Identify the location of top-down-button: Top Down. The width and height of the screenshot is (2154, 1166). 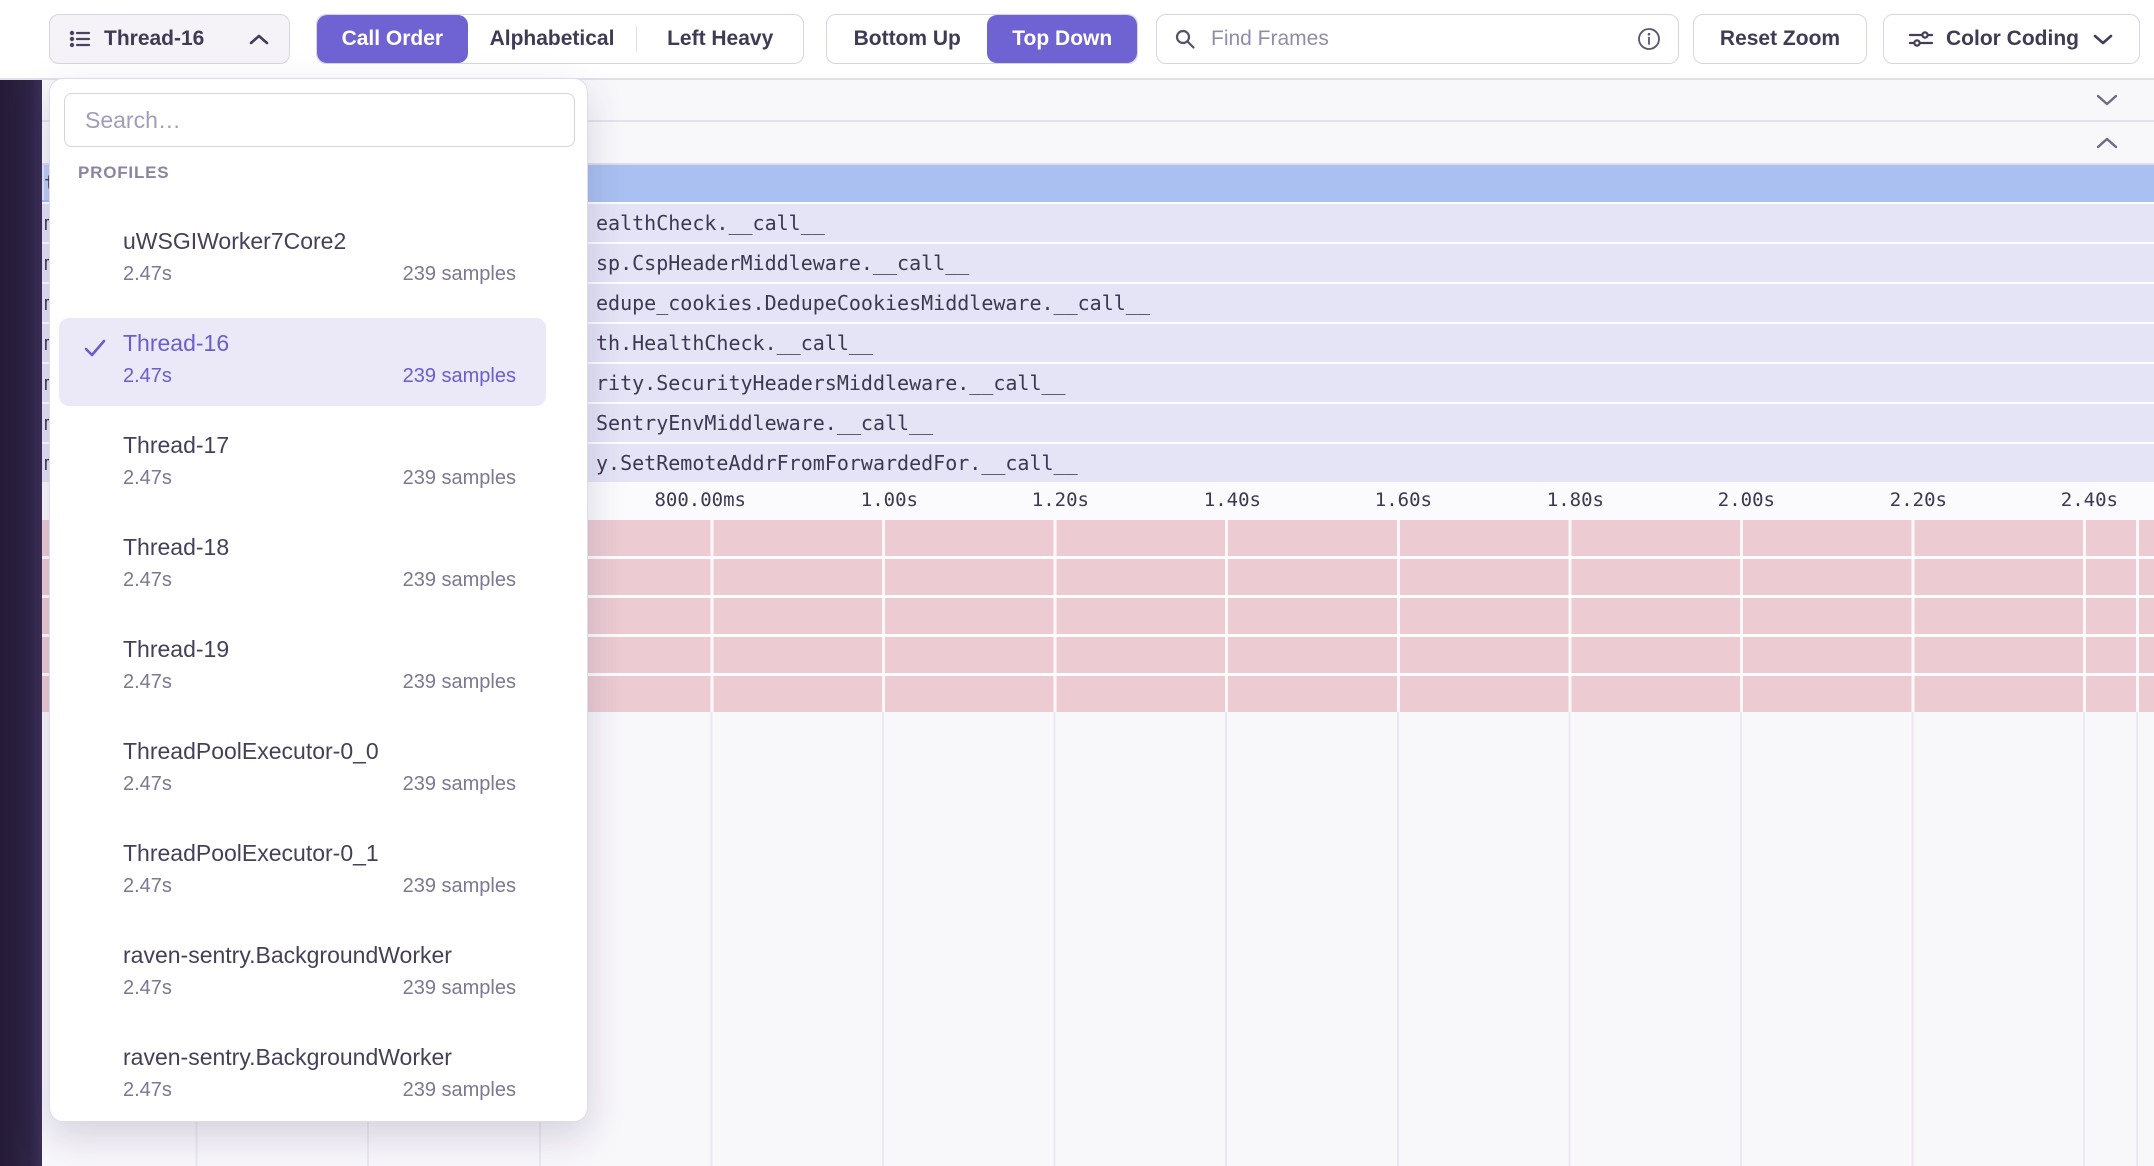
(1062, 39).